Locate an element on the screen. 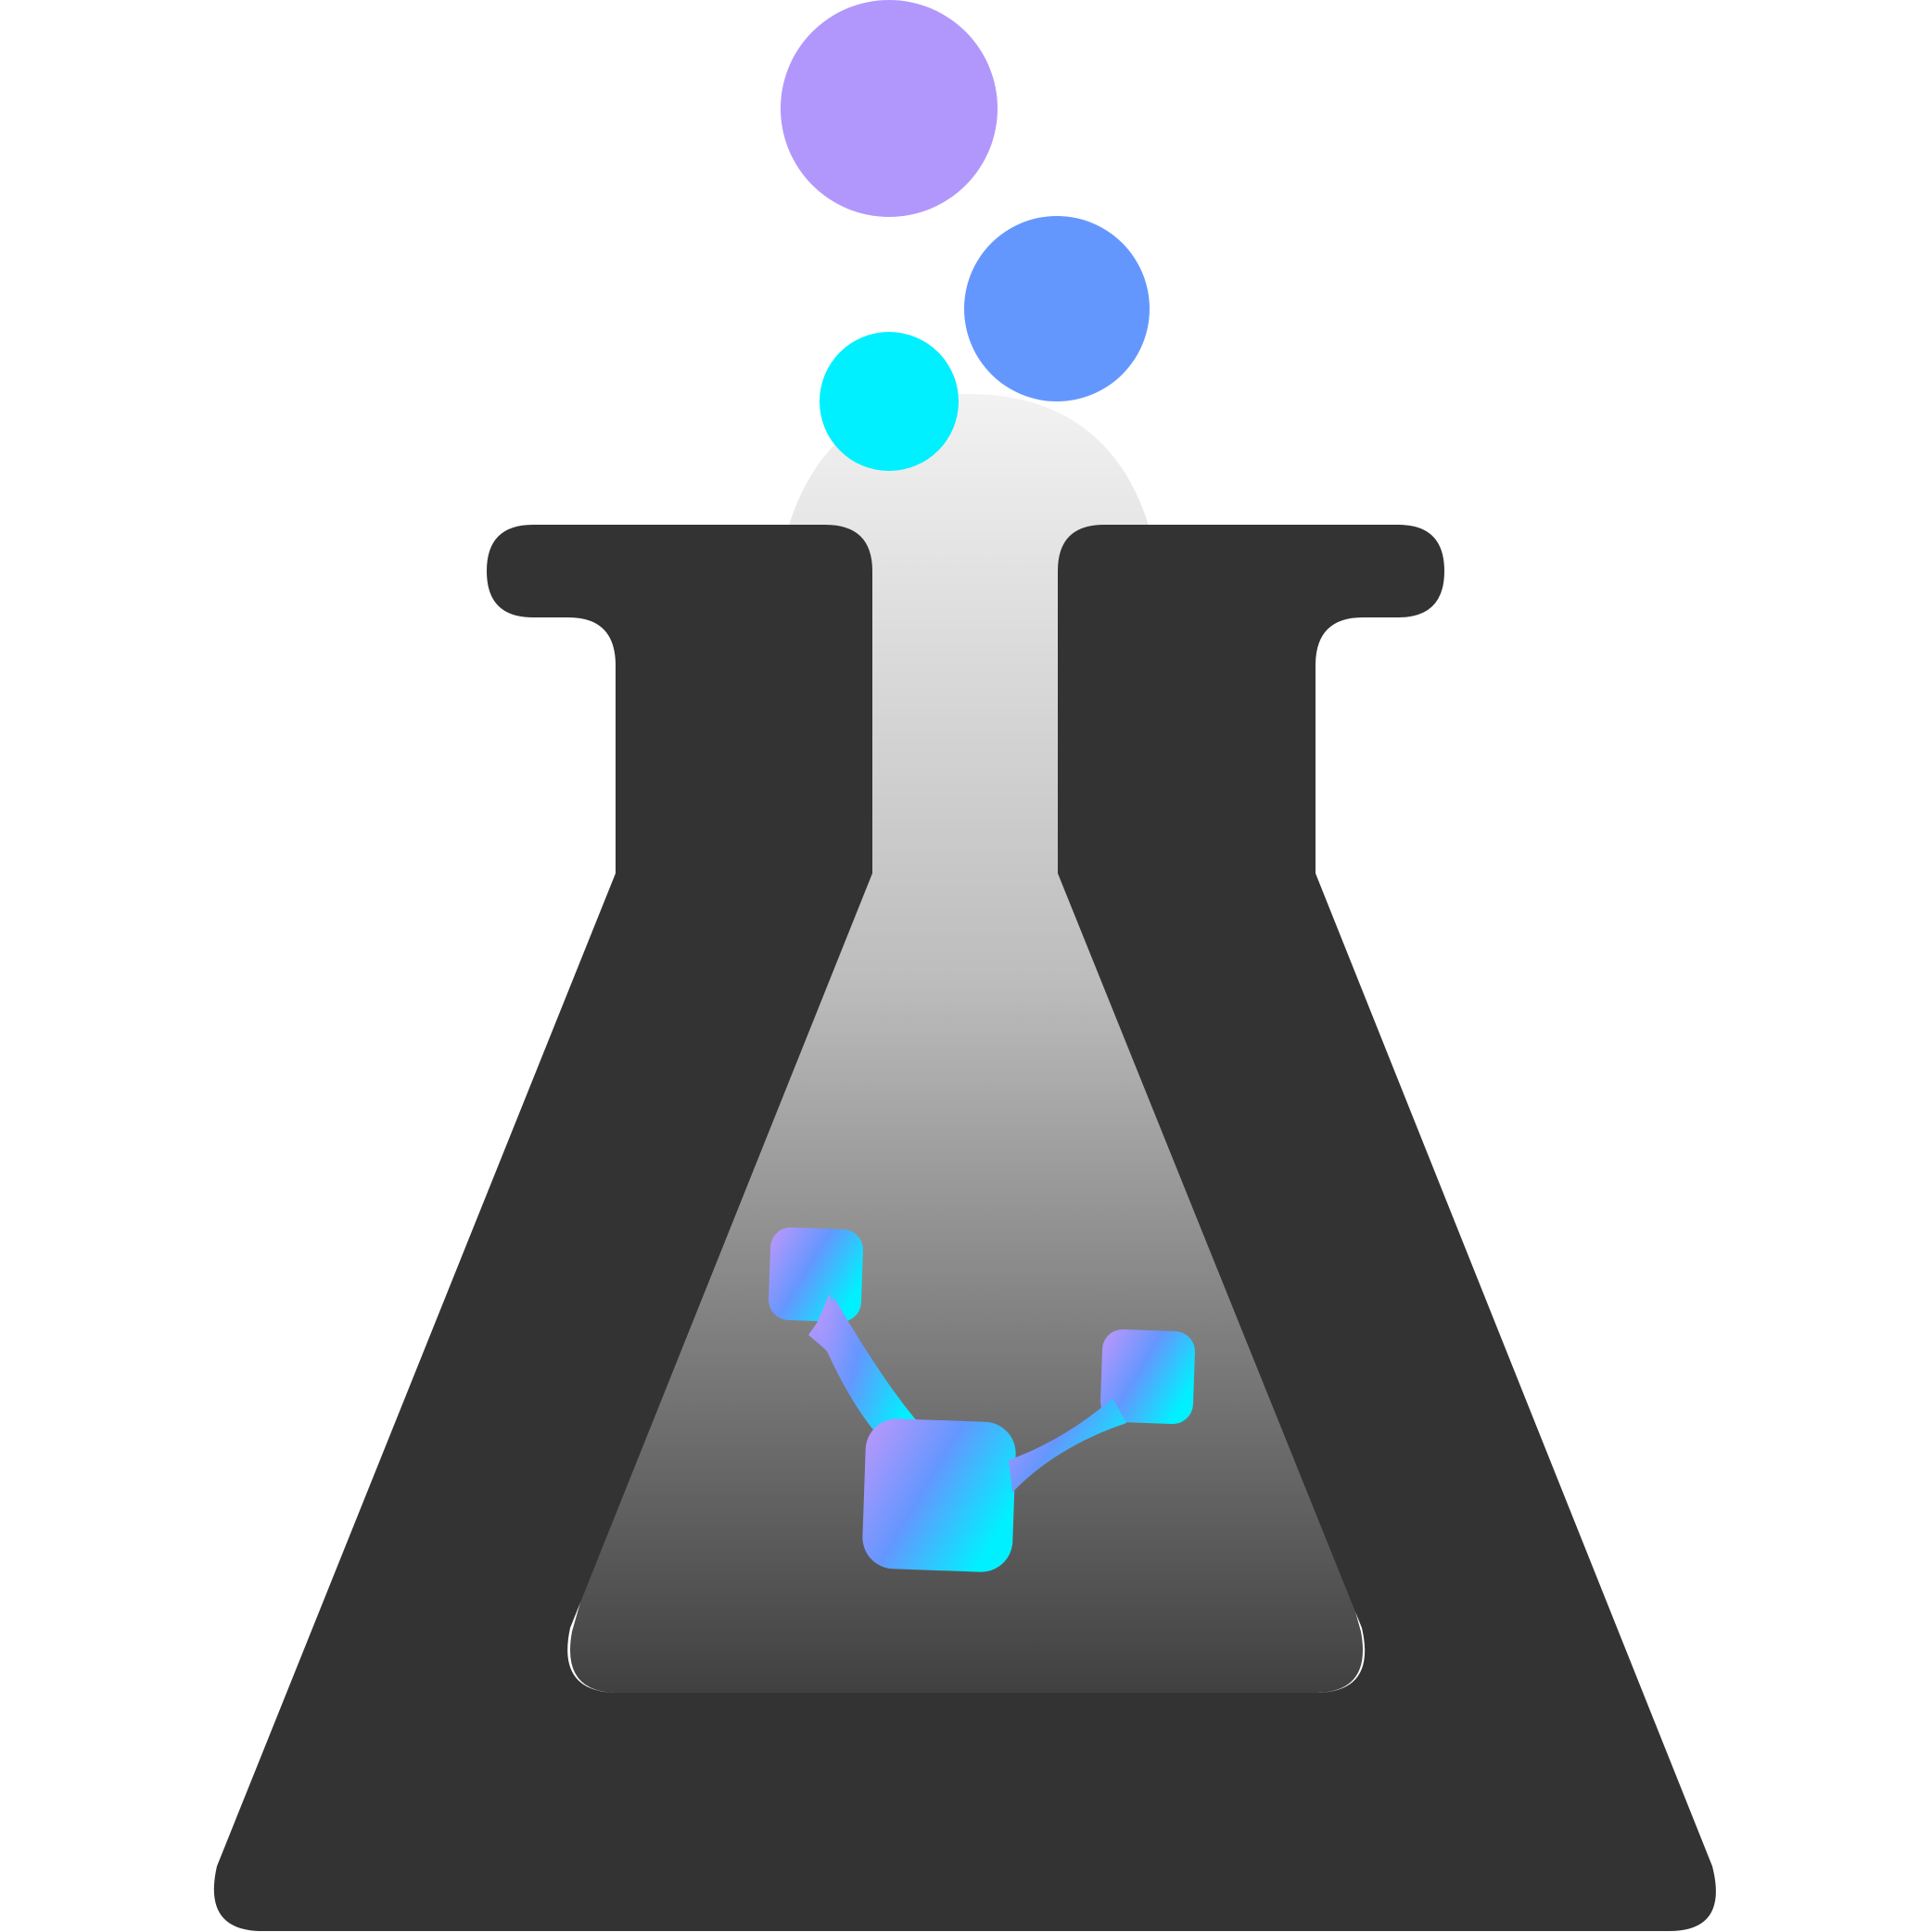  bubble-small-icon is located at coordinates (889, 401).